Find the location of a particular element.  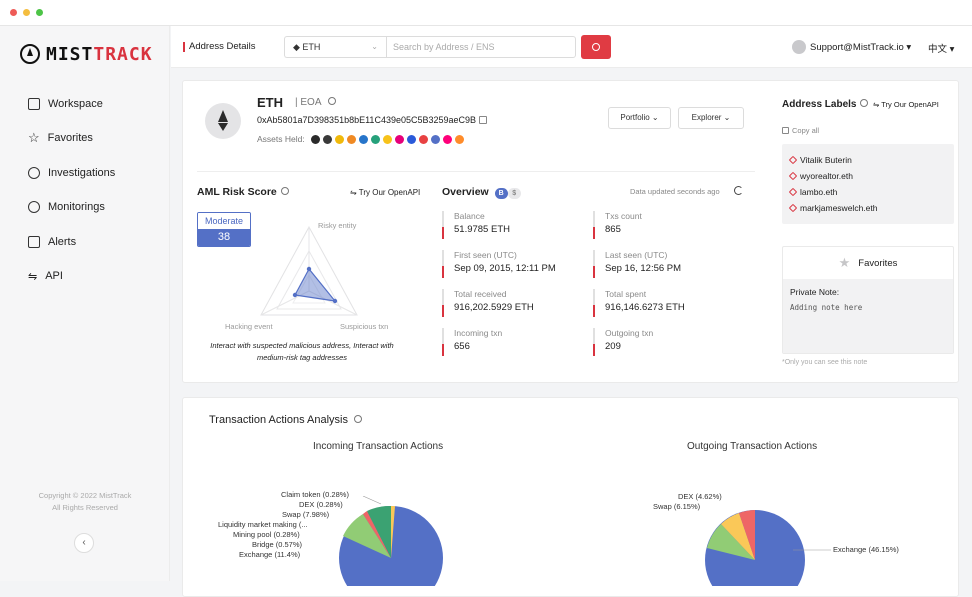

stat-incoming-txn: Incoming txn 656 is located at coordinates (472, 342).